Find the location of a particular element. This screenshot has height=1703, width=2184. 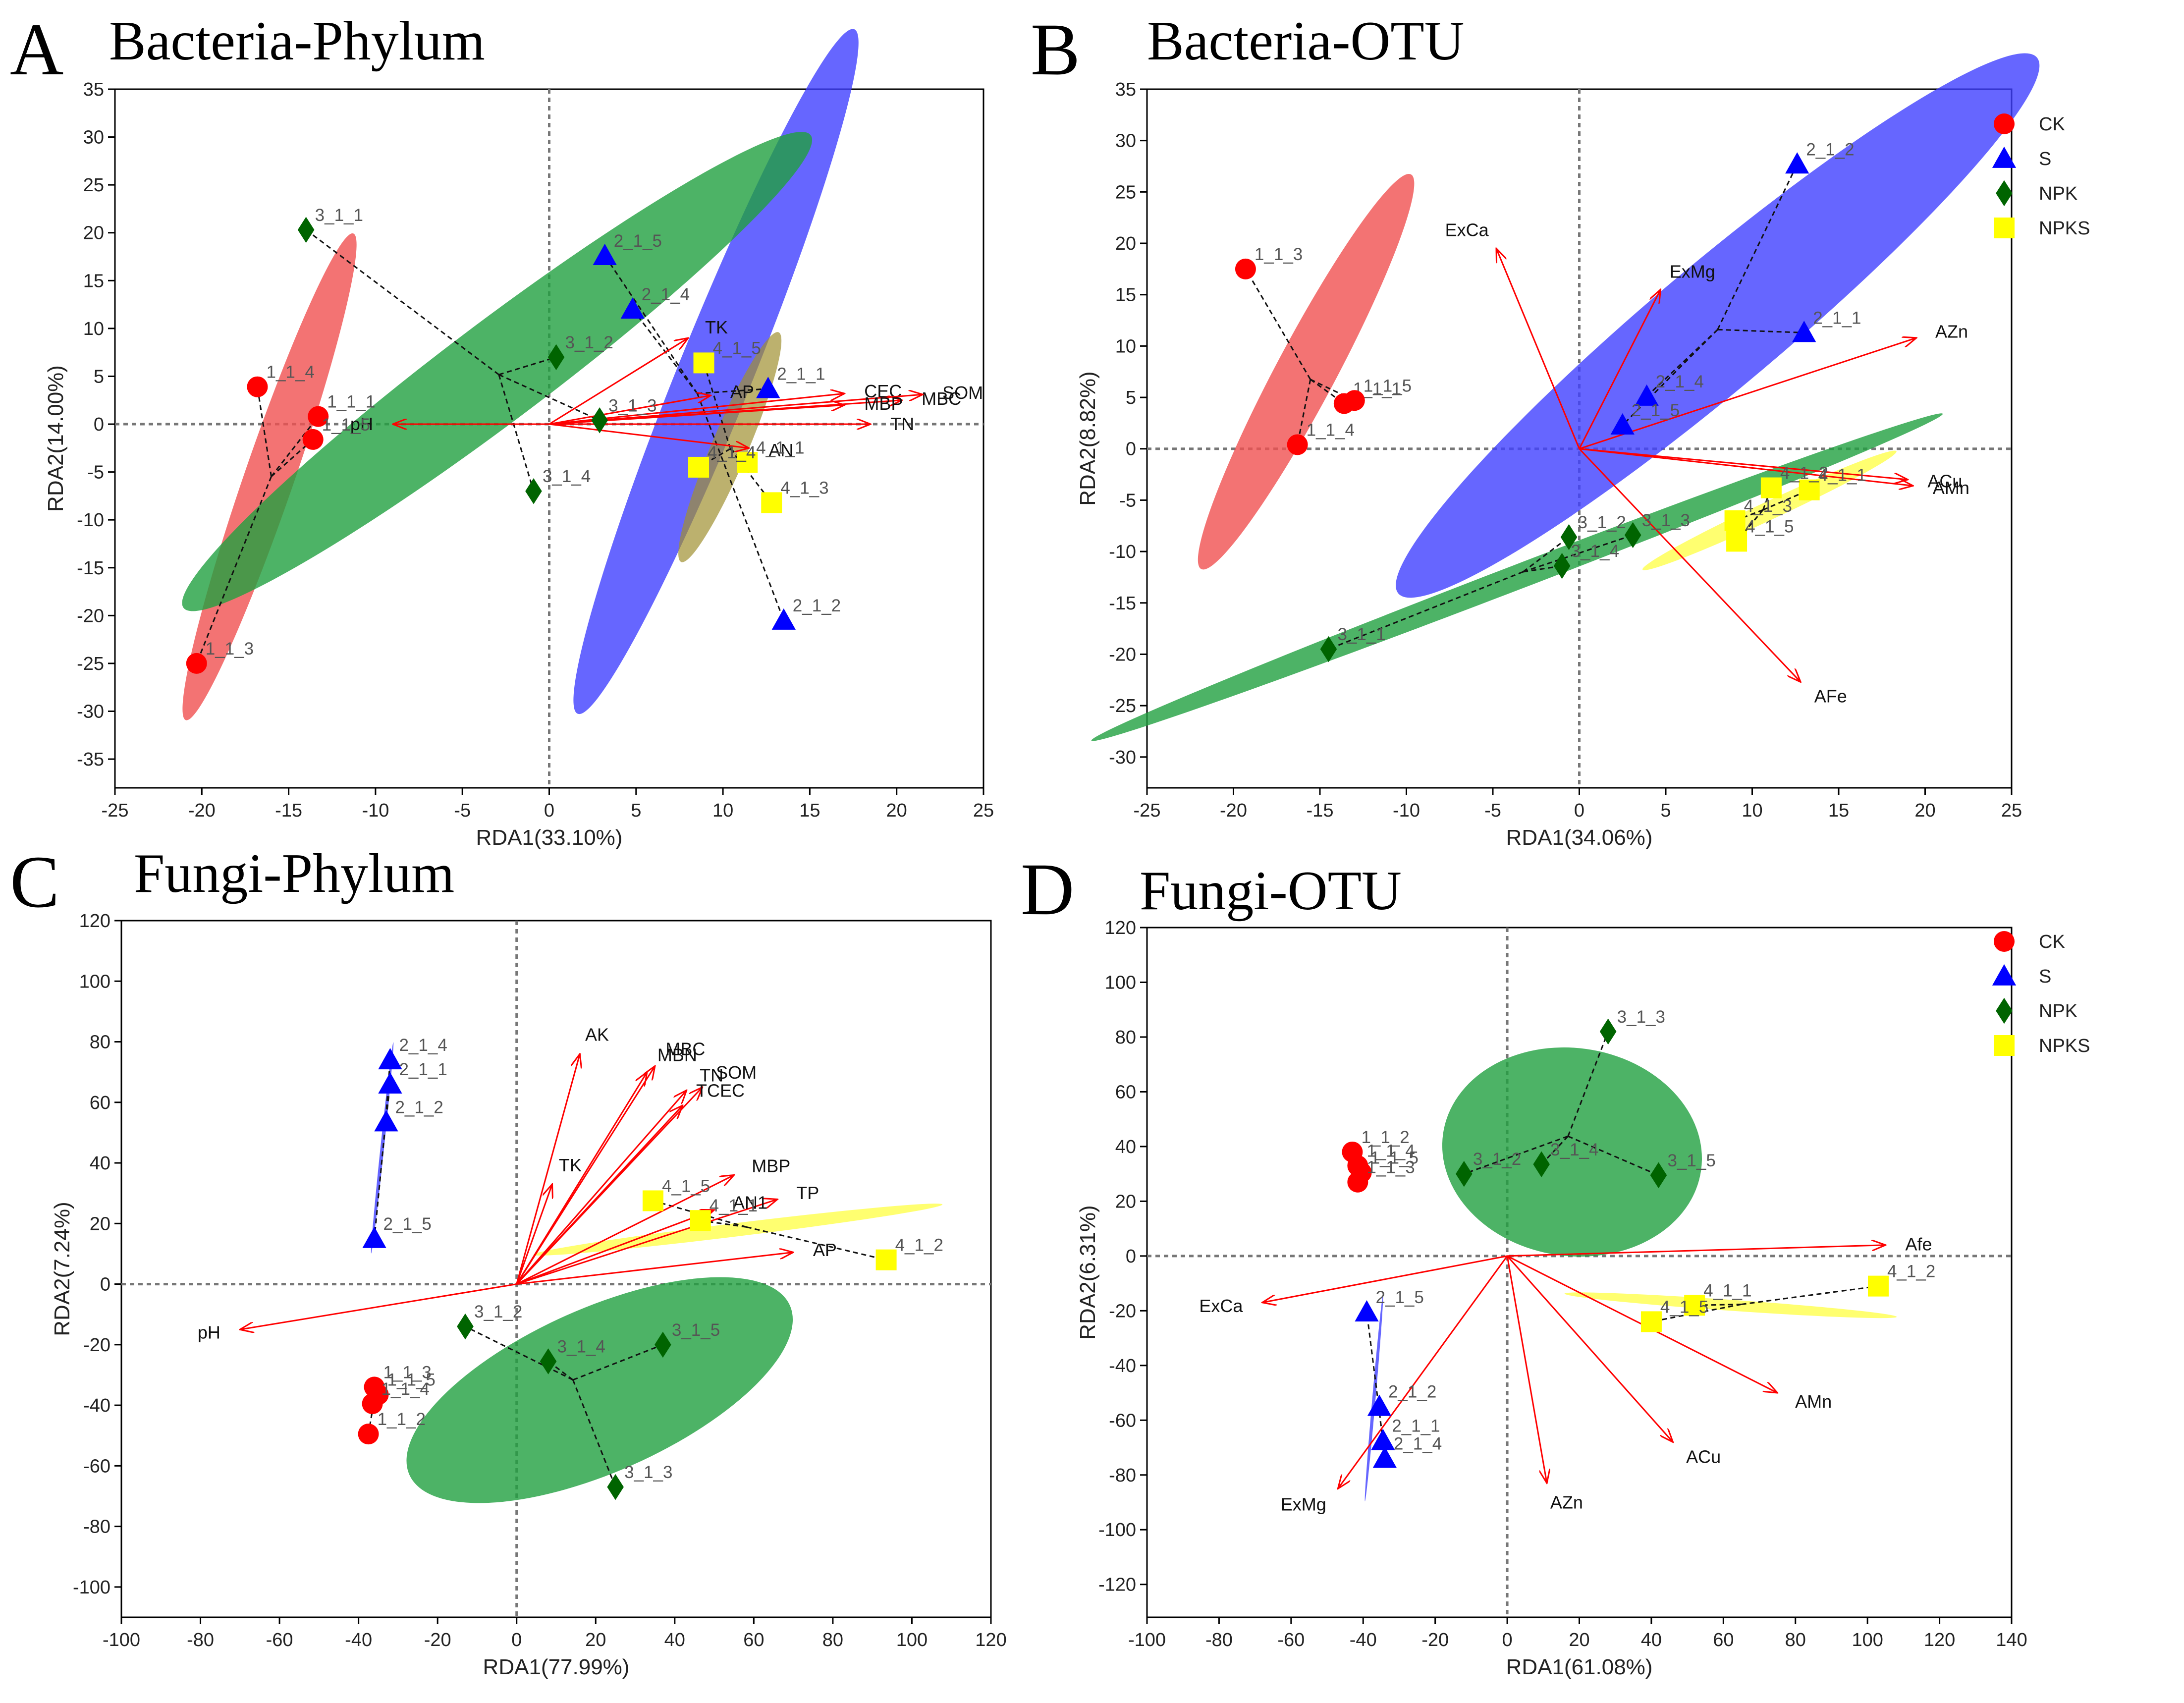

panel-d-ytick-label: 80 is located at coordinates (1125, 1037).